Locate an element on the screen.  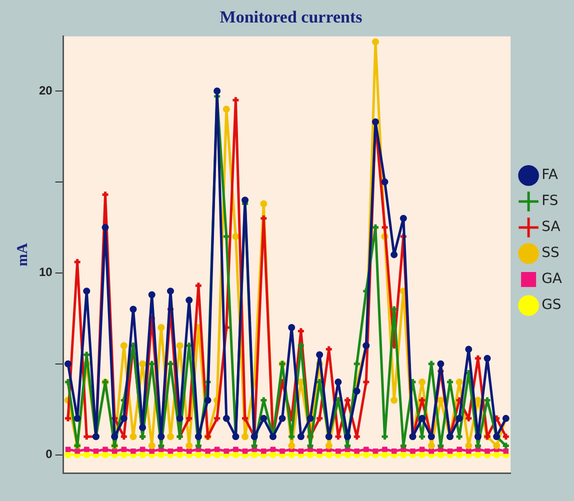
y-tick-label: 10 is located at coordinates (45, 272).